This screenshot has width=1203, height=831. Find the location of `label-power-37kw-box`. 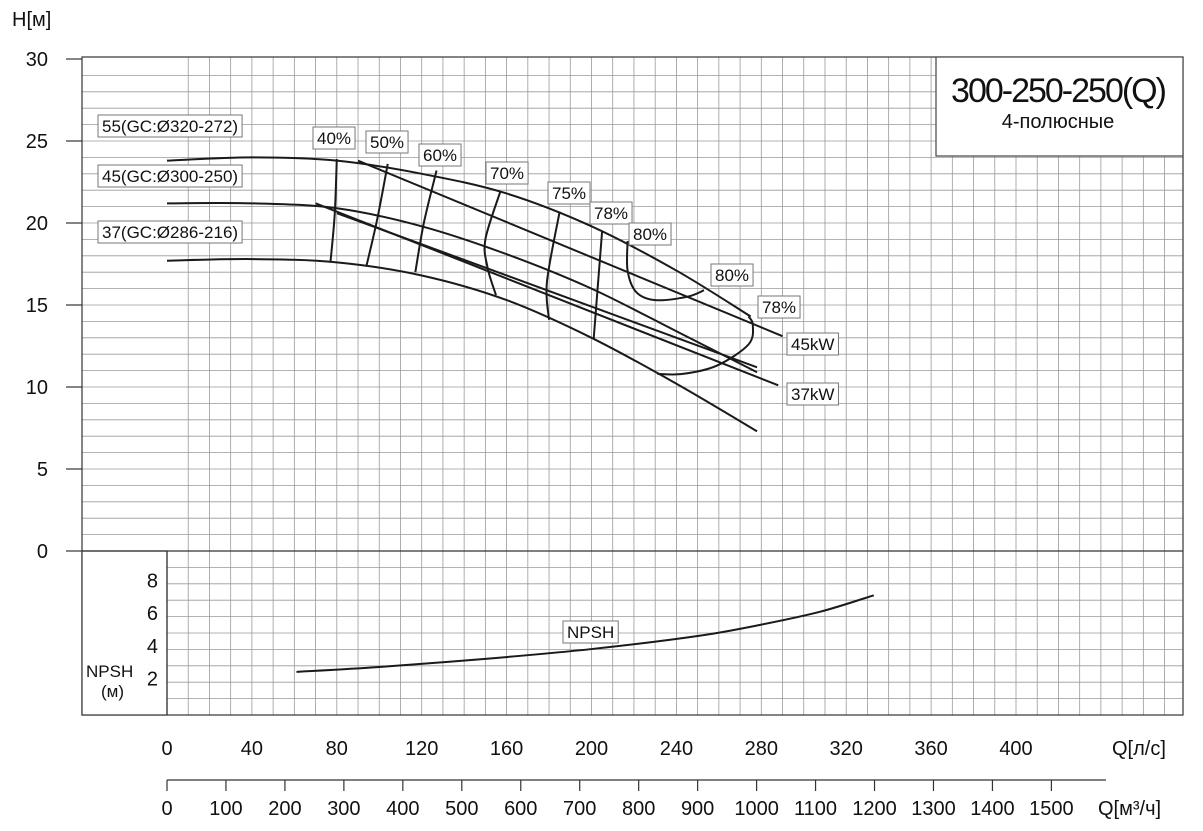

label-power-37kw-box is located at coordinates (812, 394).